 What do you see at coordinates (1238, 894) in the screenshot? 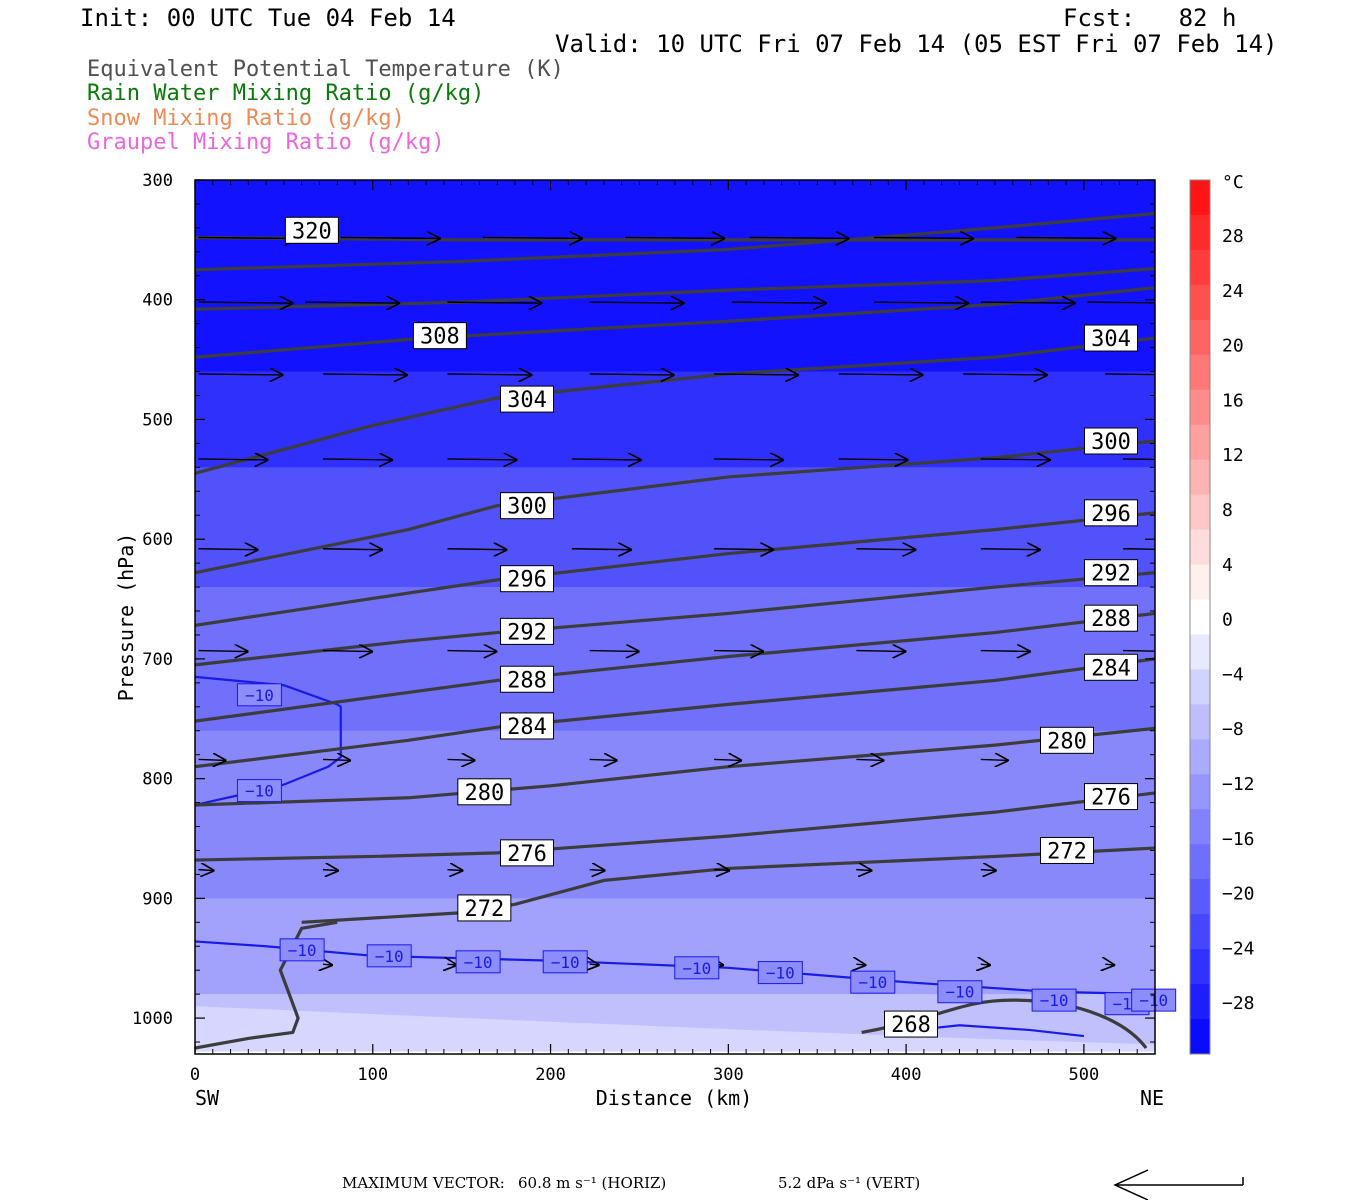
I see `colorbar-label: −20` at bounding box center [1238, 894].